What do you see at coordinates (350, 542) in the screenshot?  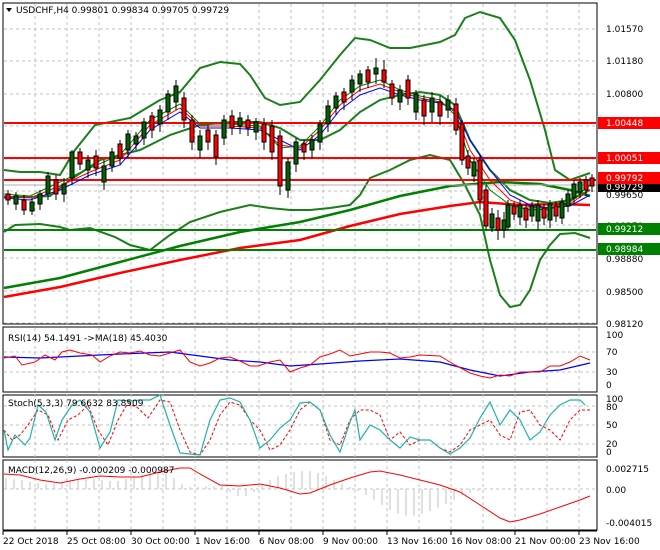 I see `svg-text: 9 Nov 00:00` at bounding box center [350, 542].